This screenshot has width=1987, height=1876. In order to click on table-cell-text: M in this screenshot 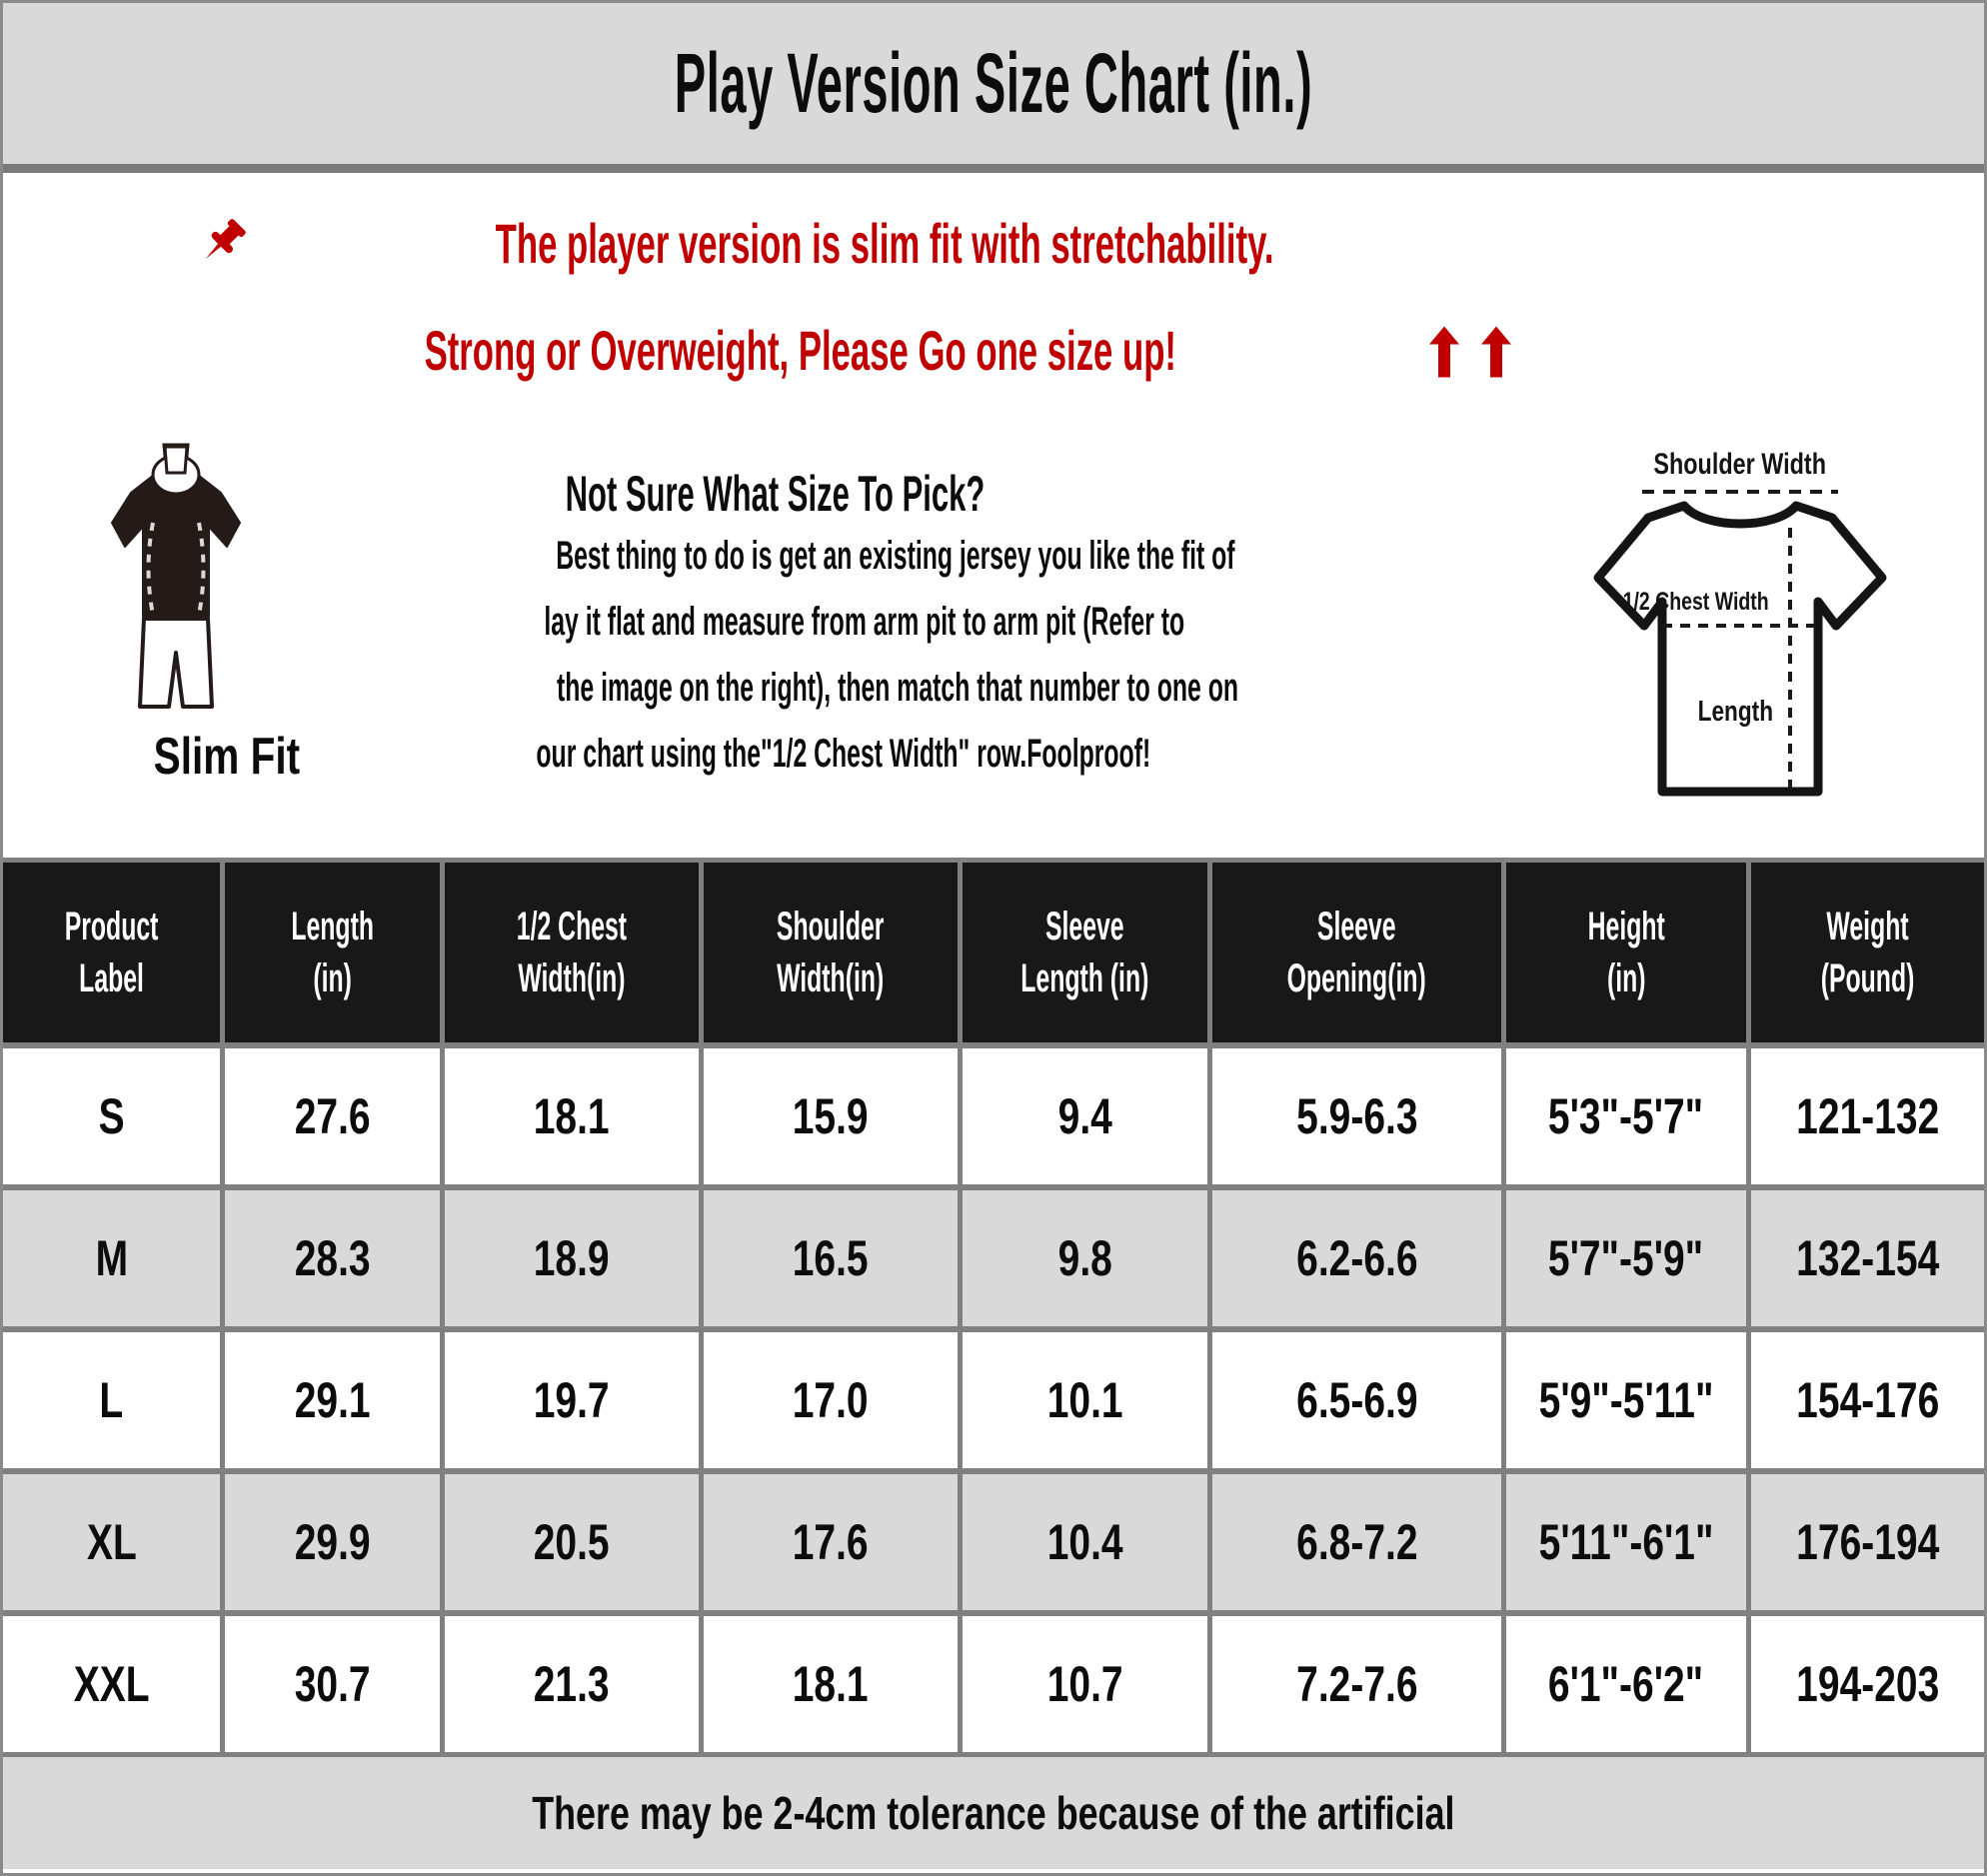, I will do `click(111, 1258)`.